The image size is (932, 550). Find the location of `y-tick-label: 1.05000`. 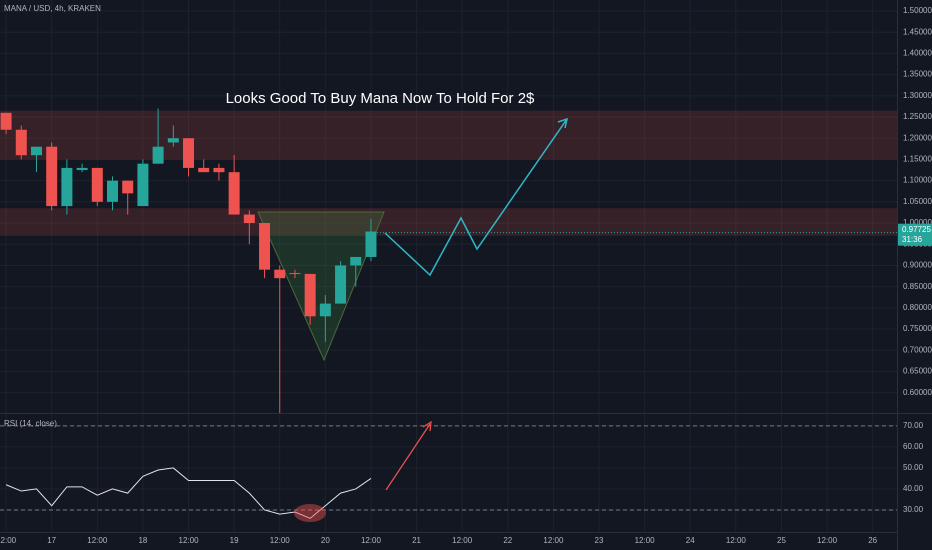

y-tick-label: 1.05000 is located at coordinates (917, 201).